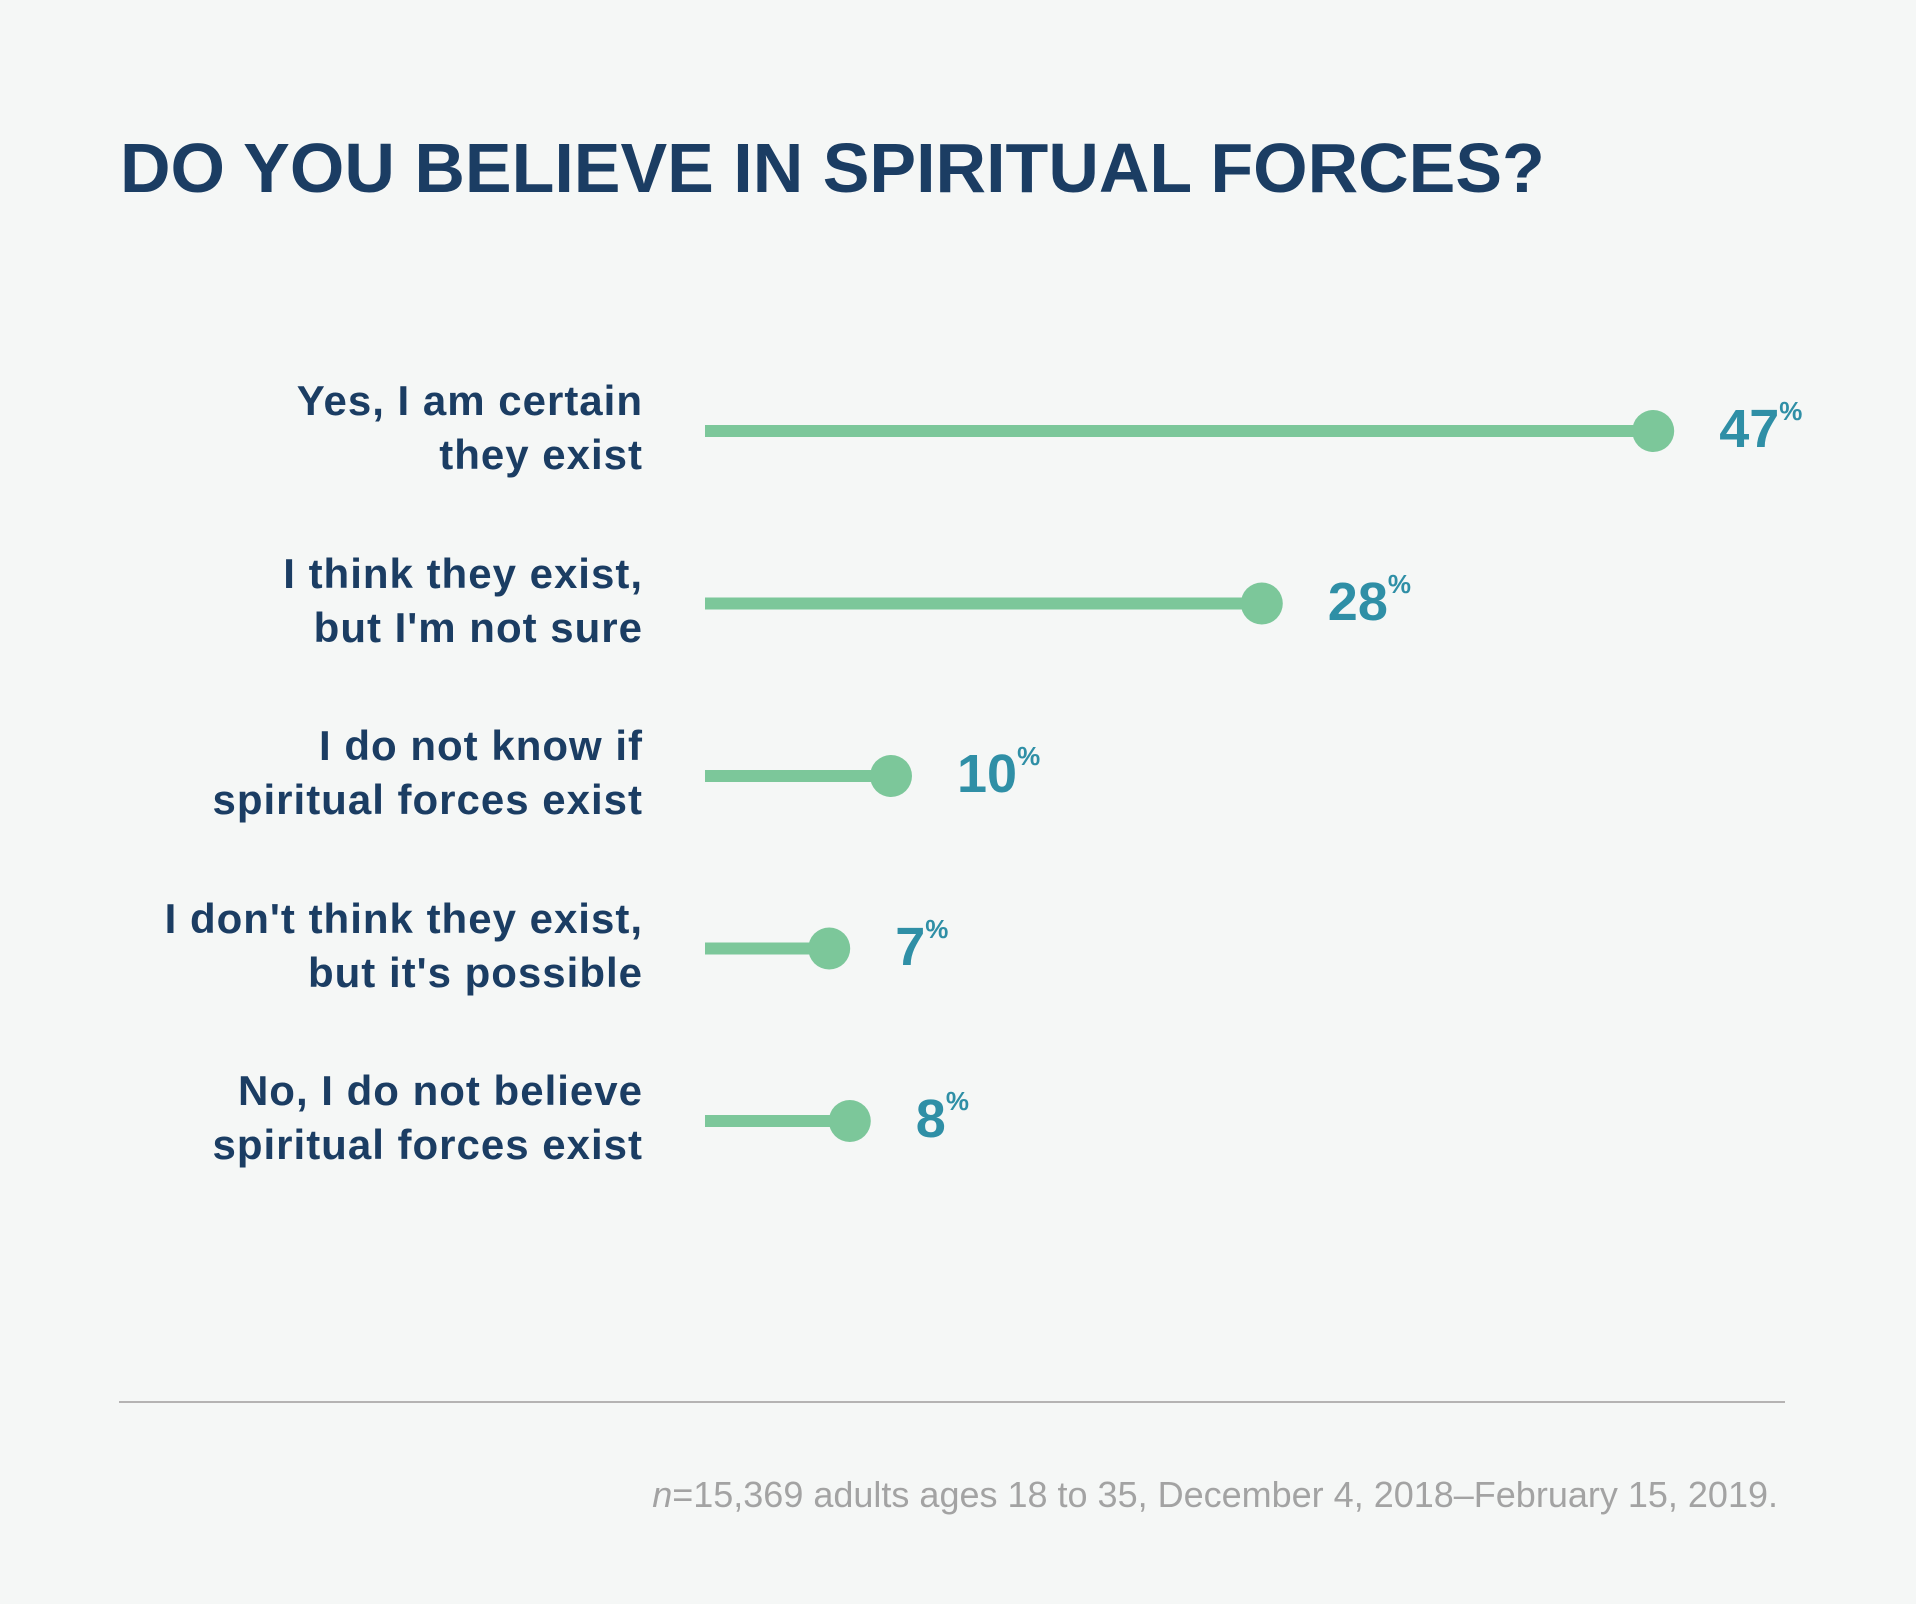 The width and height of the screenshot is (1916, 1610). I want to click on category-label: I do not know if spiritual forces exist, so click(343, 773).